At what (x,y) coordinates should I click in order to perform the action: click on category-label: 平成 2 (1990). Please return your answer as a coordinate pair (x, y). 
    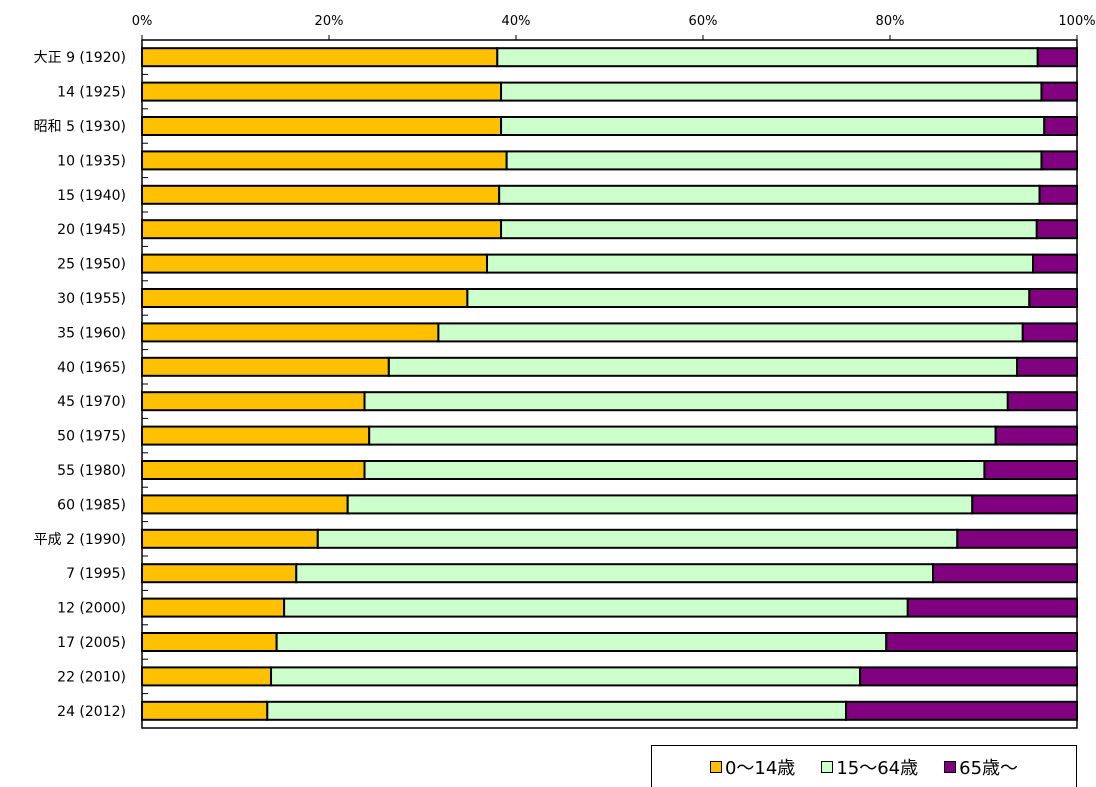
    Looking at the image, I should click on (80, 540).